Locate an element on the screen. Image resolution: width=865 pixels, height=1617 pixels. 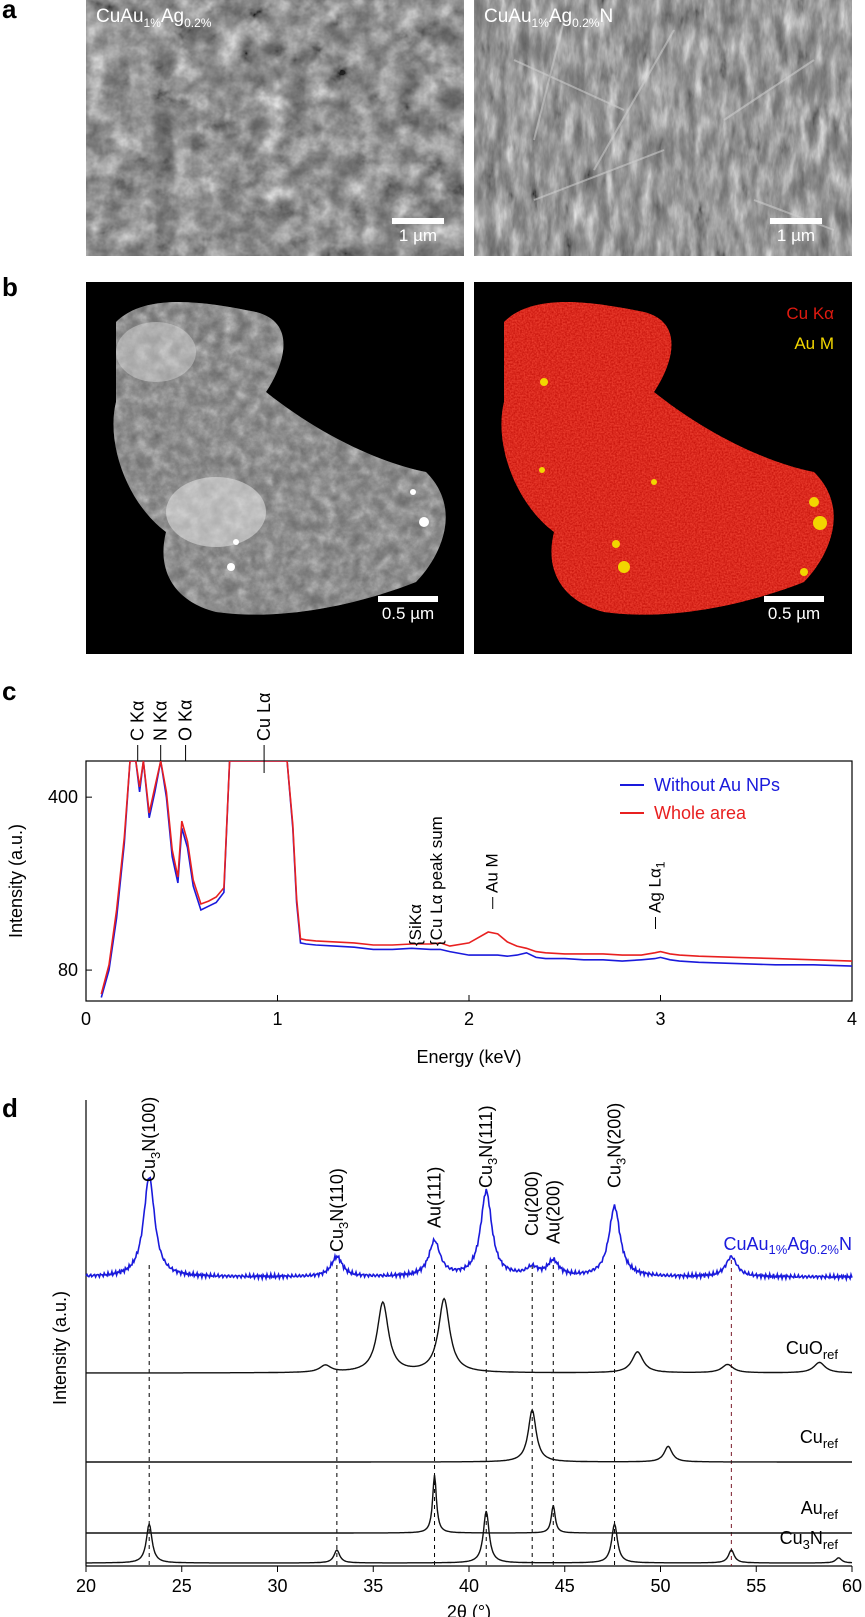
series-line-without-au-nps is located at coordinates (476, 879).